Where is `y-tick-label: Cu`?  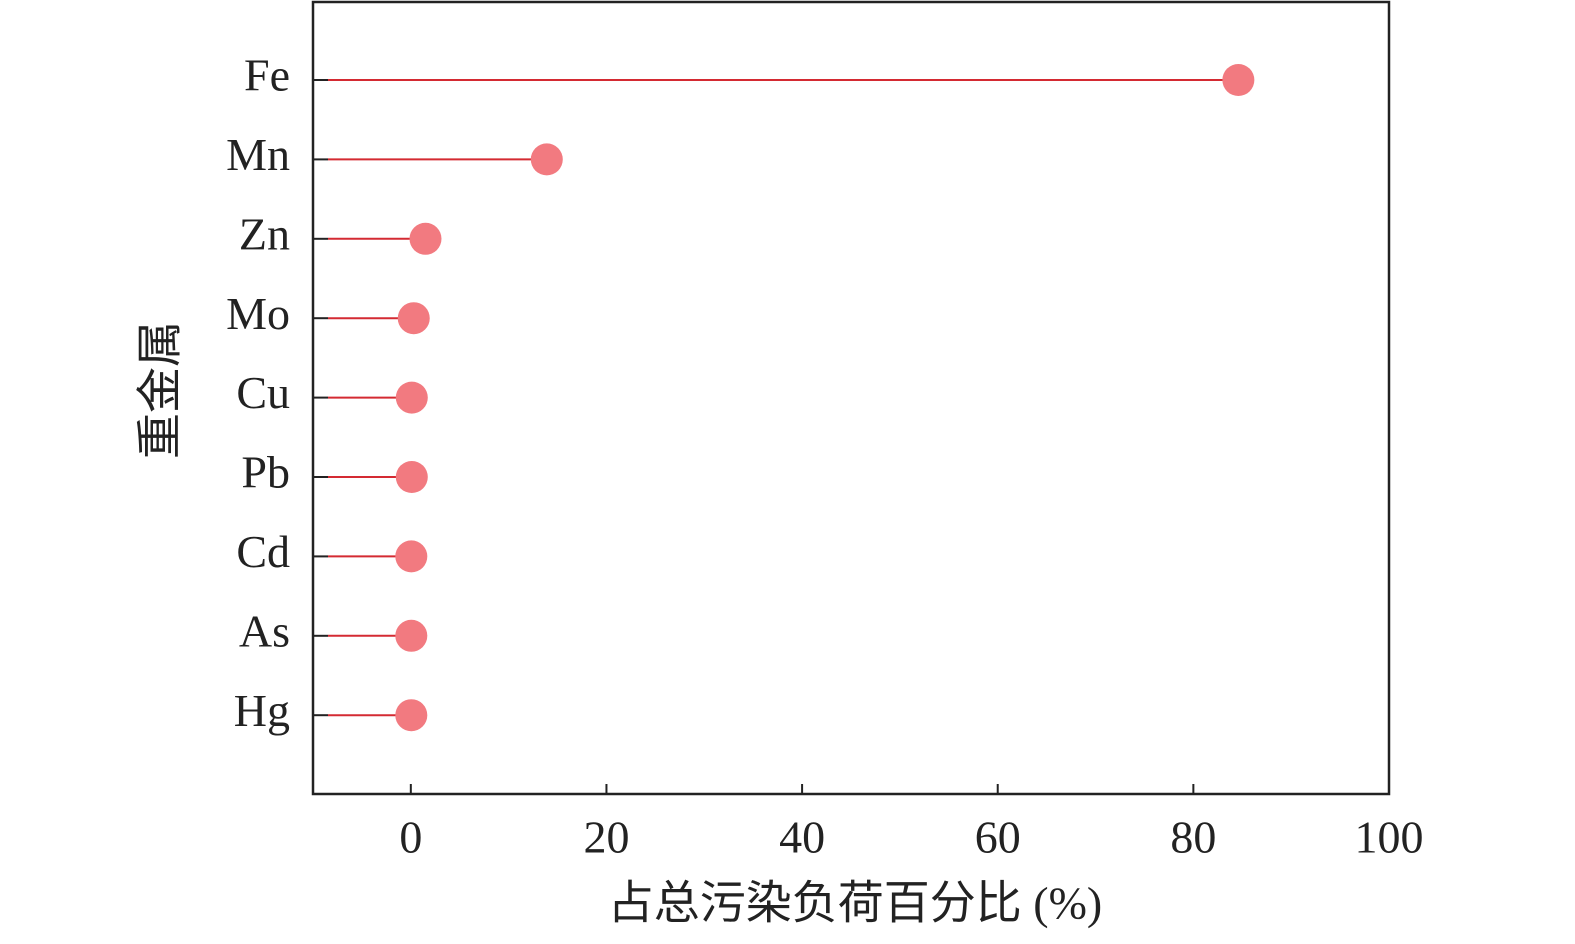
y-tick-label: Cu is located at coordinates (263, 392).